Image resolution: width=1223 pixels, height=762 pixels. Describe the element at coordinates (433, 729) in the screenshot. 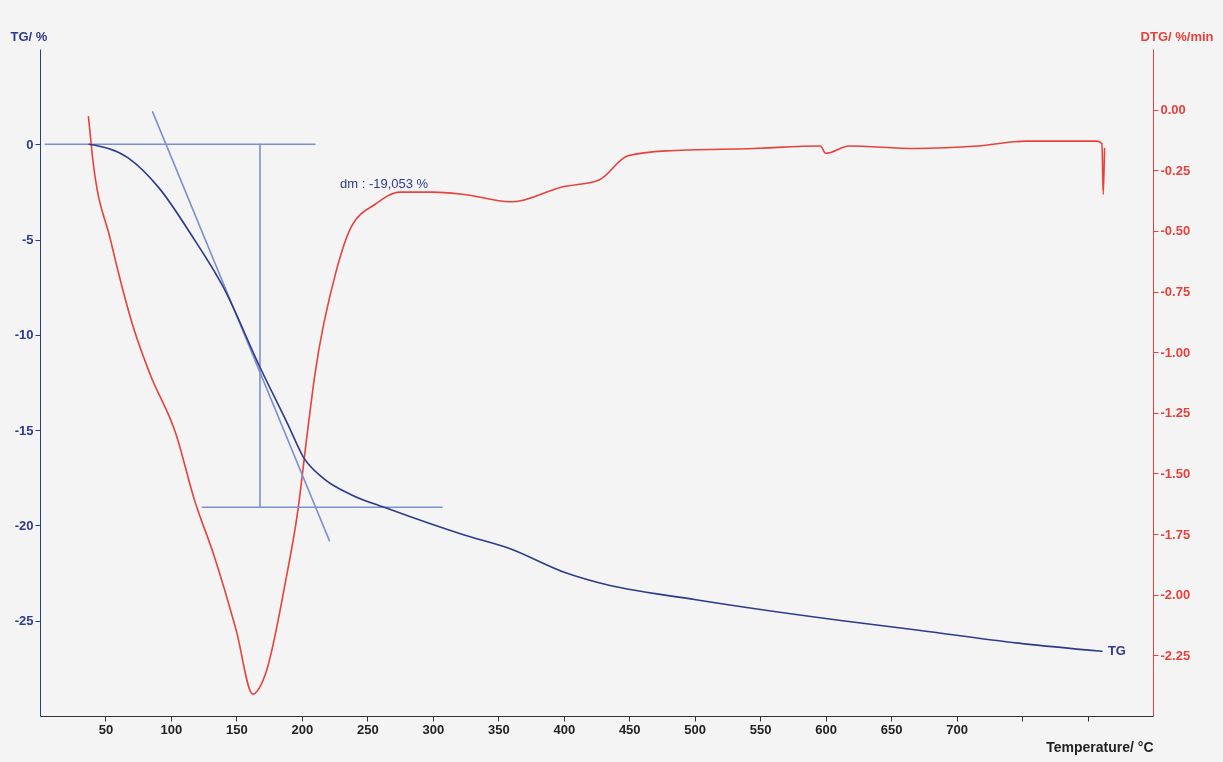

I see `x-tick-label: 300` at that location.